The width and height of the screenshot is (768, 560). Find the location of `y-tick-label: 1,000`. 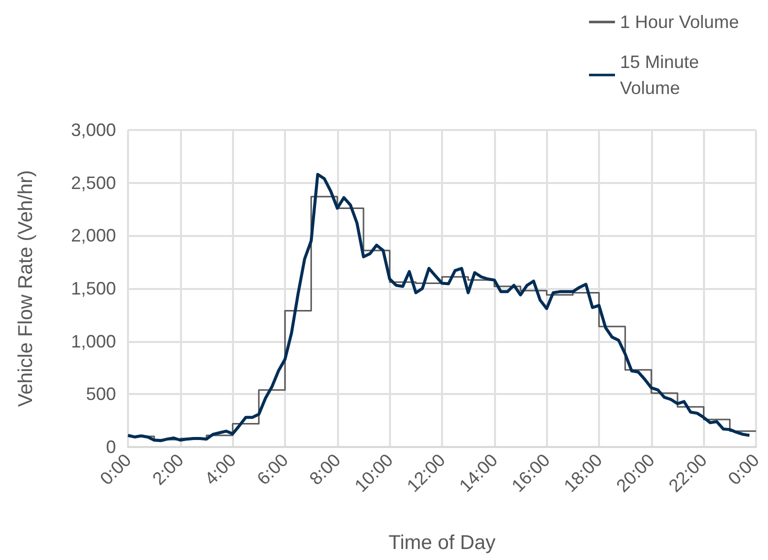

y-tick-label: 1,000 is located at coordinates (93, 341).